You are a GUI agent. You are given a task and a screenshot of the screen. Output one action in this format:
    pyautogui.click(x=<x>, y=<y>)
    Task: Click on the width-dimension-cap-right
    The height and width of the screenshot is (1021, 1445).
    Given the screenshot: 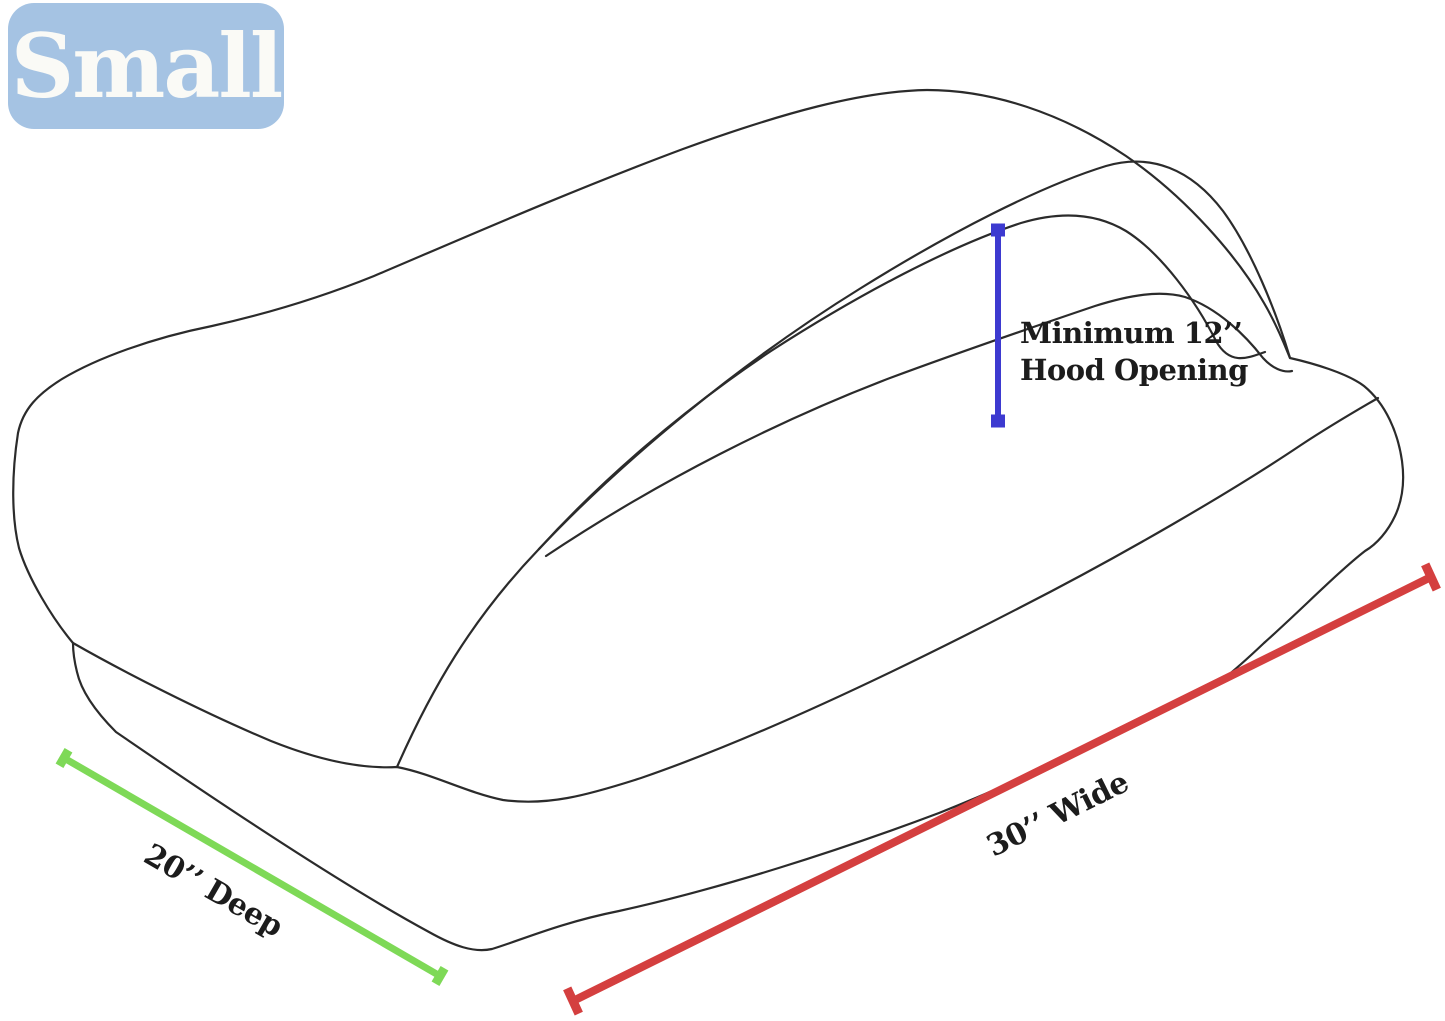 What is the action you would take?
    pyautogui.click(x=1431, y=577)
    